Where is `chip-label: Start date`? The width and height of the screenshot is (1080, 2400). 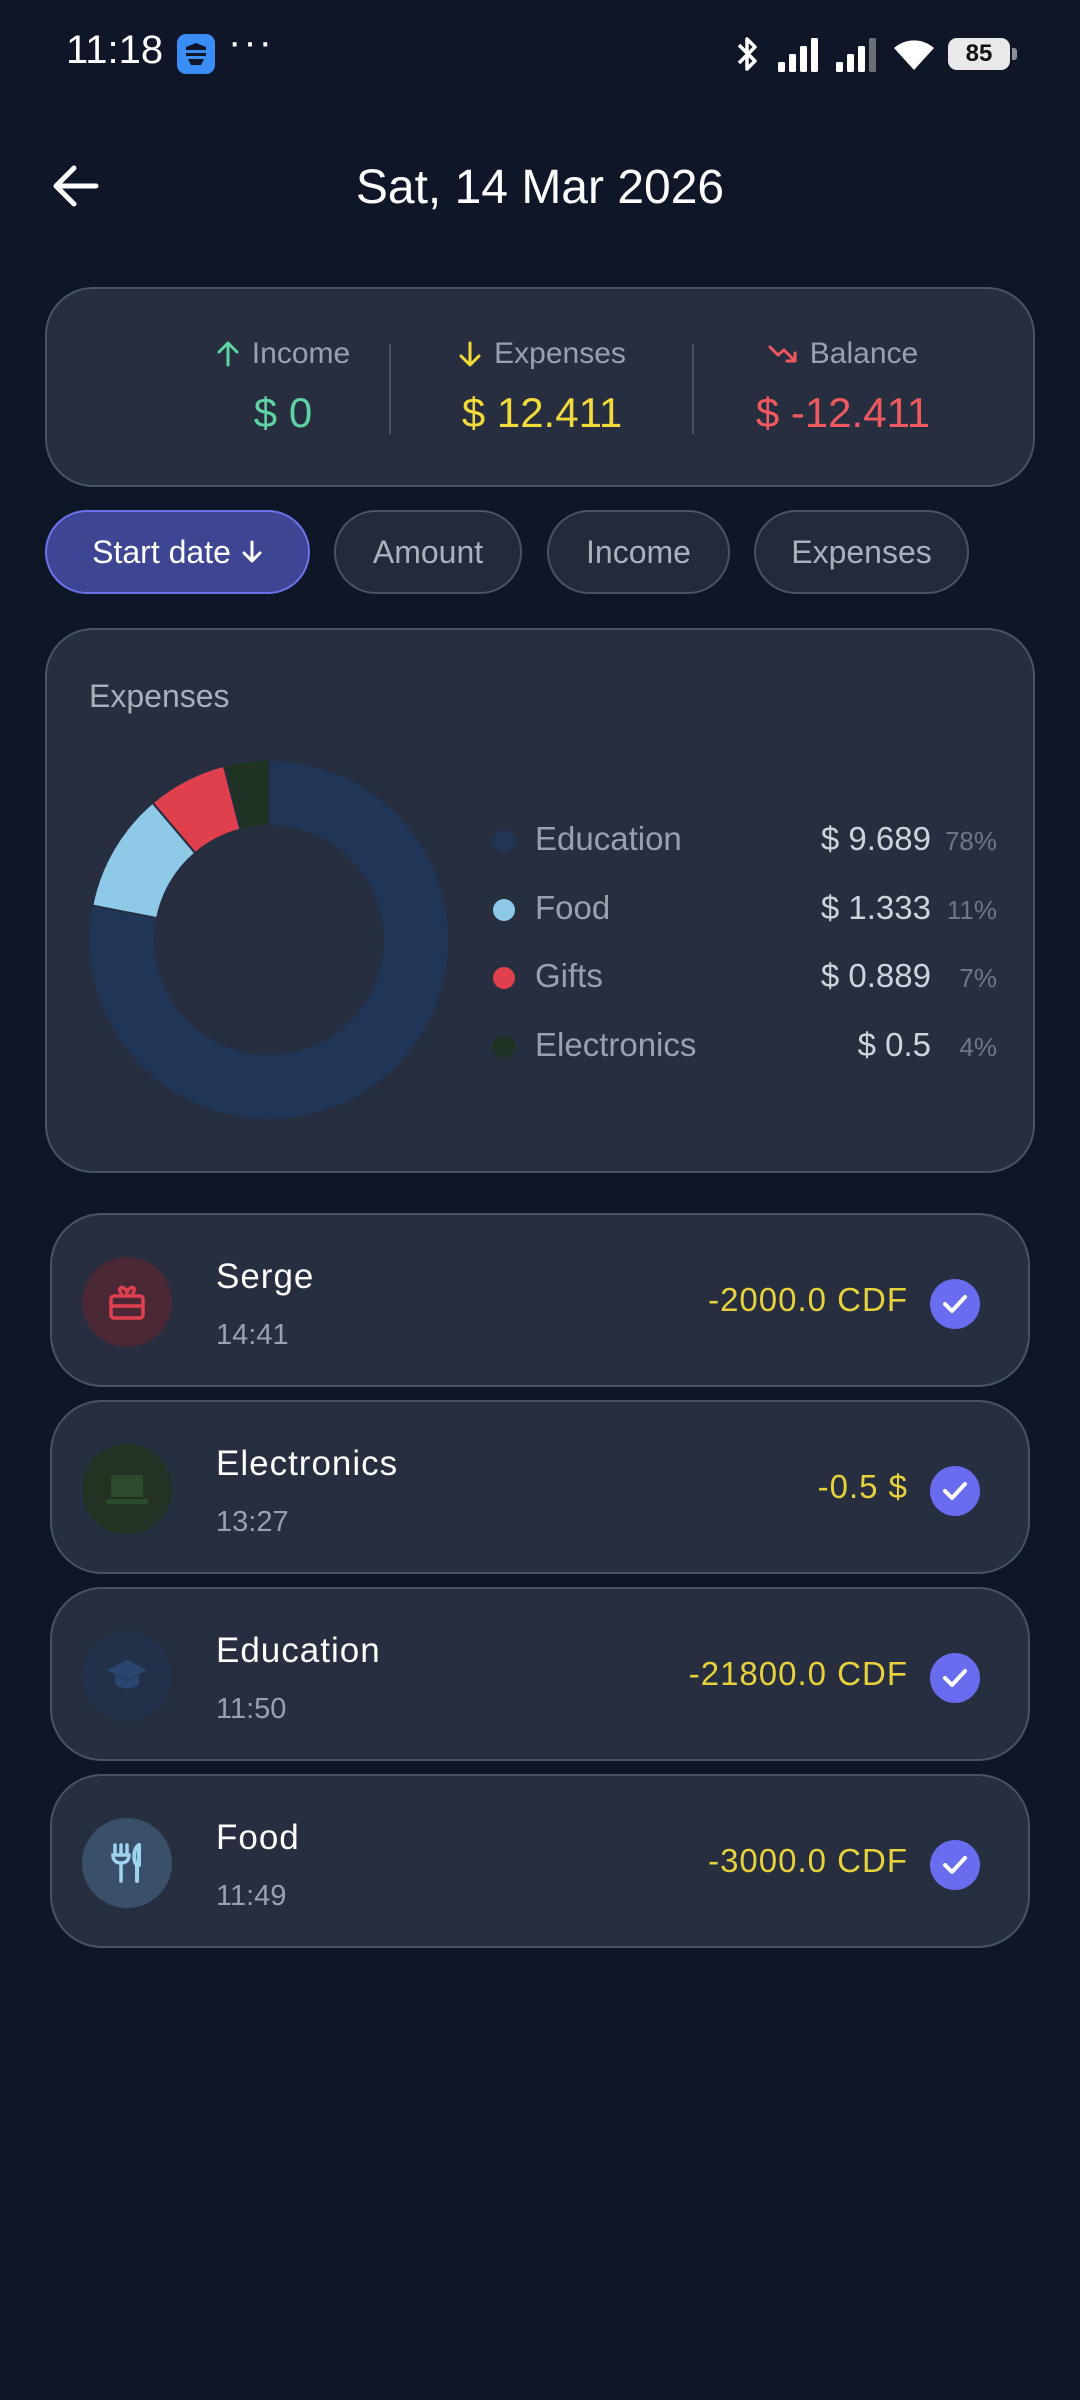 chip-label: Start date is located at coordinates (161, 551).